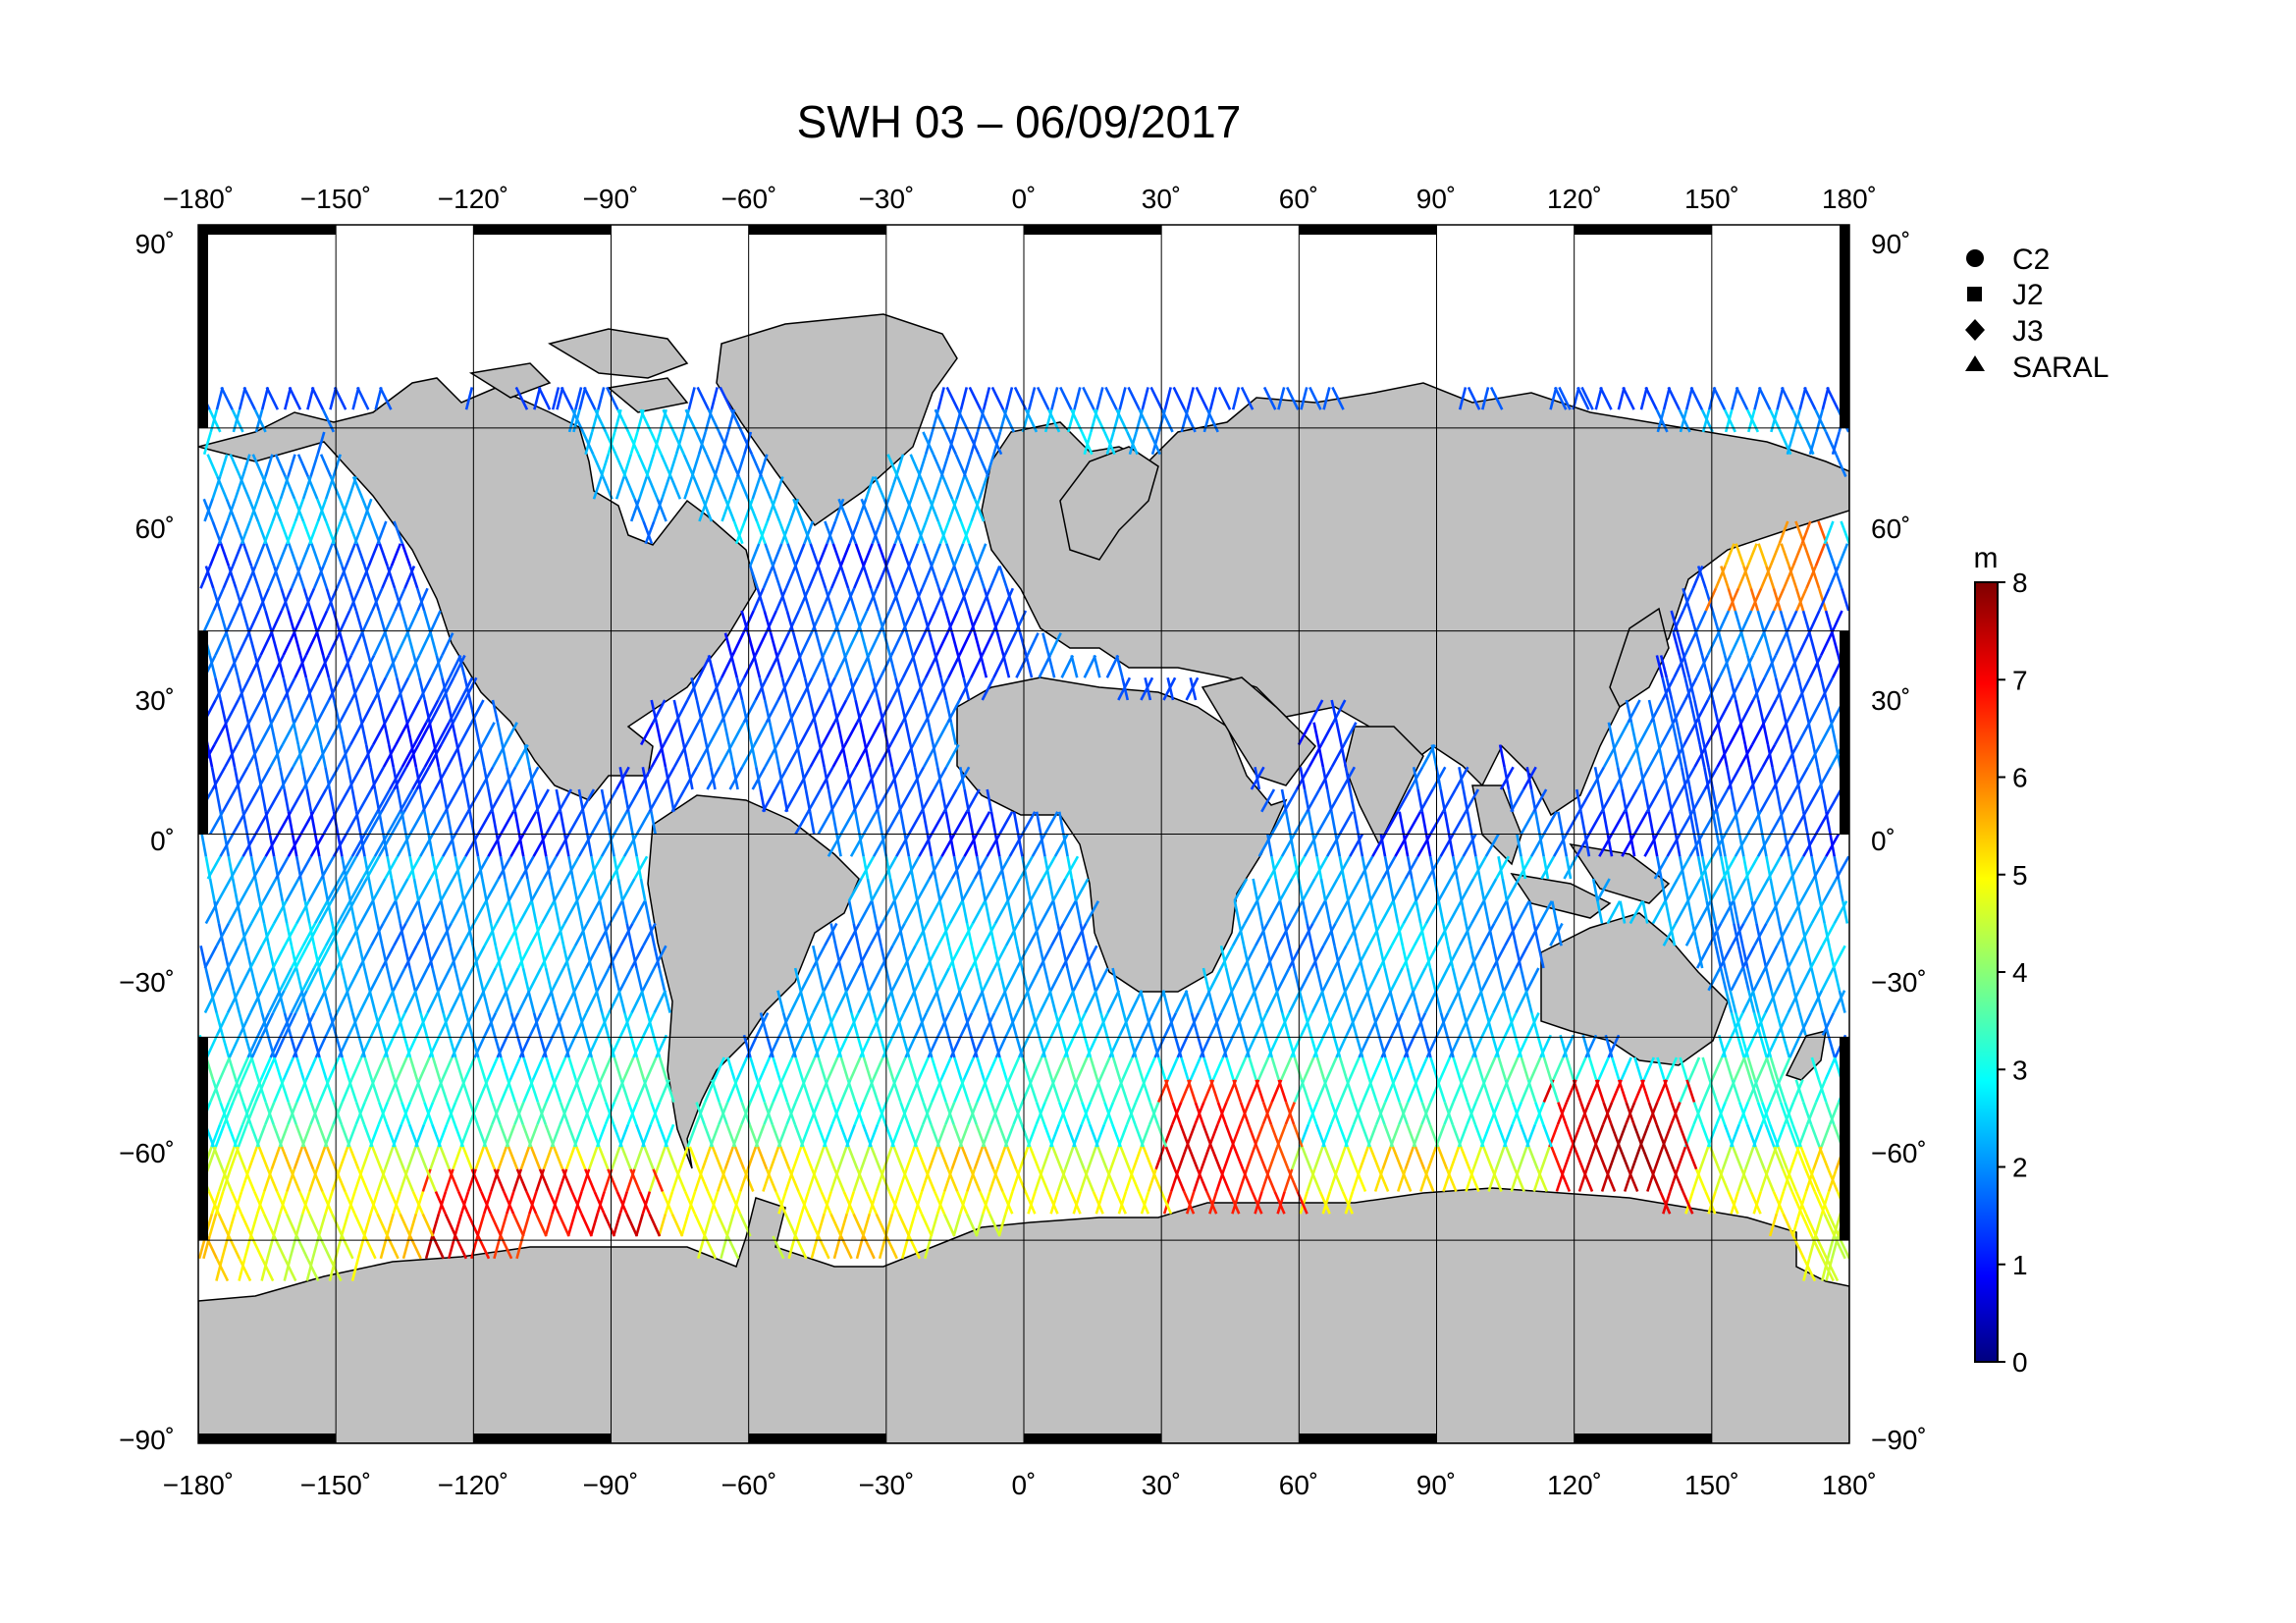 The image size is (2296, 1623). Describe the element at coordinates (1975, 363) in the screenshot. I see `triangle-marker-icon` at that location.